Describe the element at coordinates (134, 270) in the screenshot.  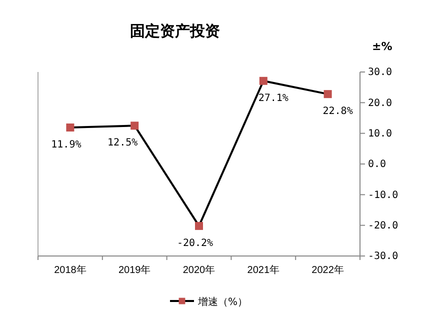
I see `x-tick-label: 2019年` at that location.